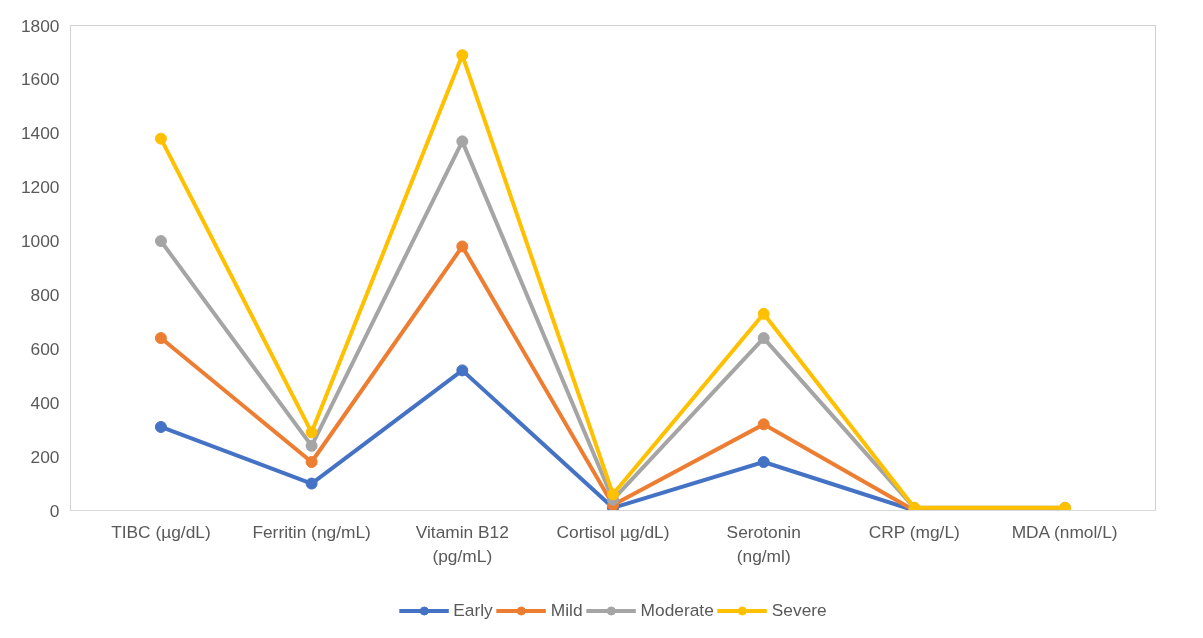 The width and height of the screenshot is (1203, 638). I want to click on y-tick-label: 200, so click(45, 456).